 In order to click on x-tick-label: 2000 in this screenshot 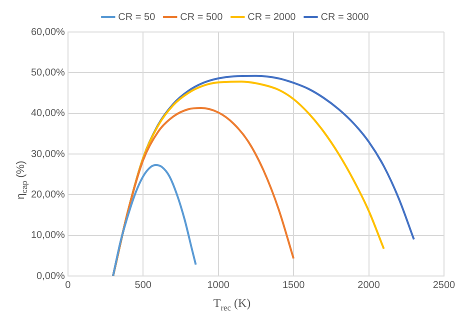, I will do `click(369, 285)`.